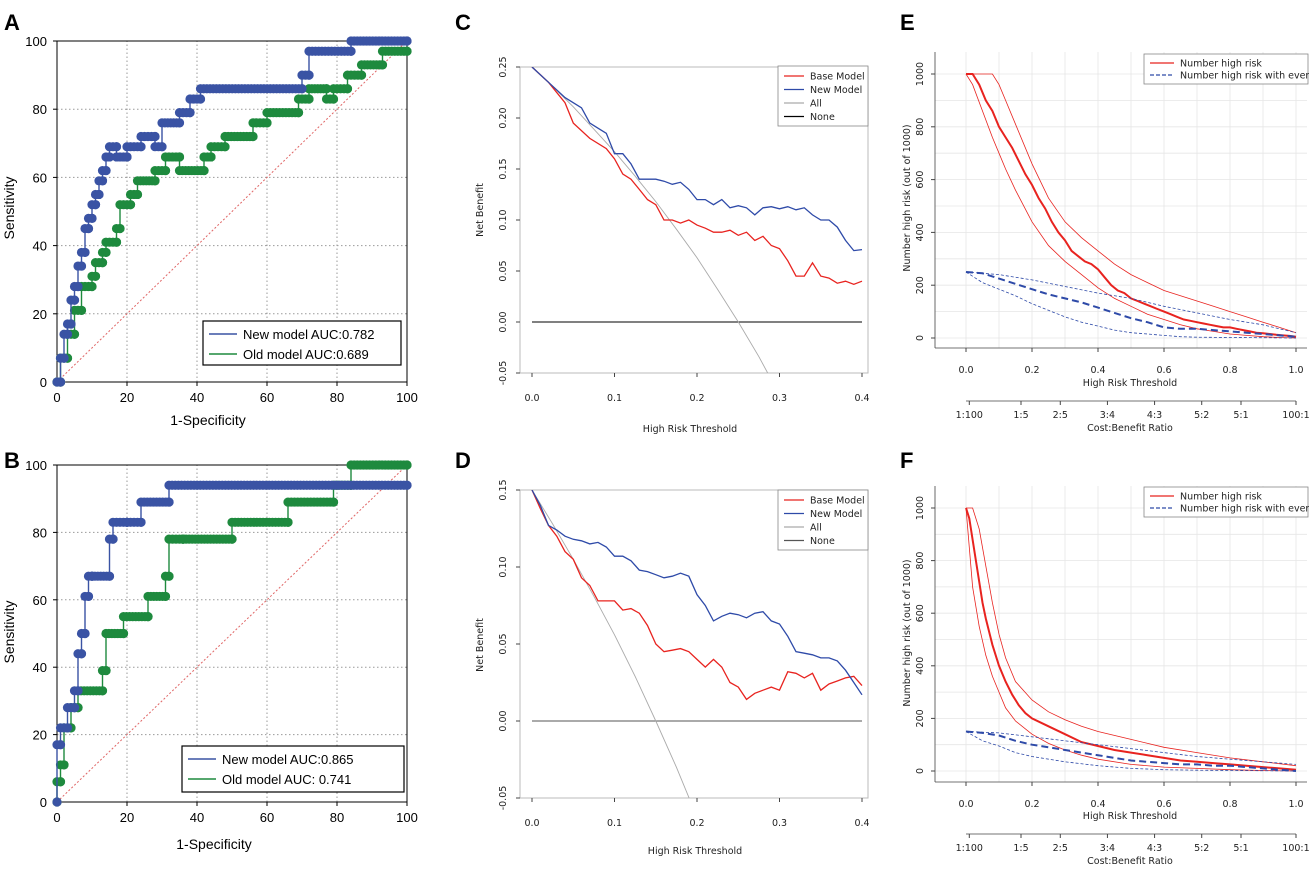 This screenshot has height=869, width=1309. I want to click on legend-label: Number high risk with event, so click(1244, 76).